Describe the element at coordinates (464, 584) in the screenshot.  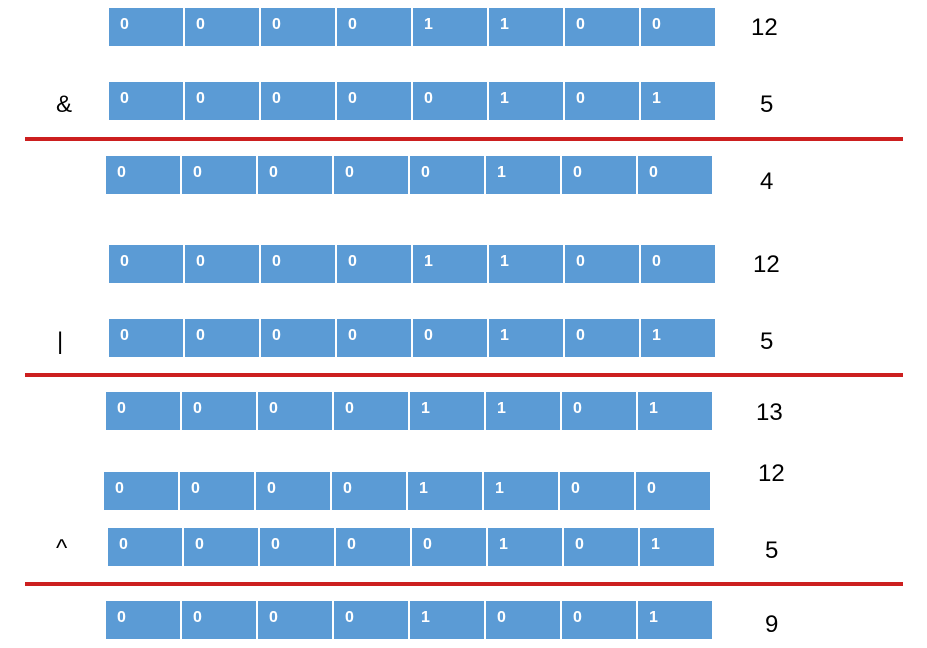
I see `xor-result-divider` at that location.